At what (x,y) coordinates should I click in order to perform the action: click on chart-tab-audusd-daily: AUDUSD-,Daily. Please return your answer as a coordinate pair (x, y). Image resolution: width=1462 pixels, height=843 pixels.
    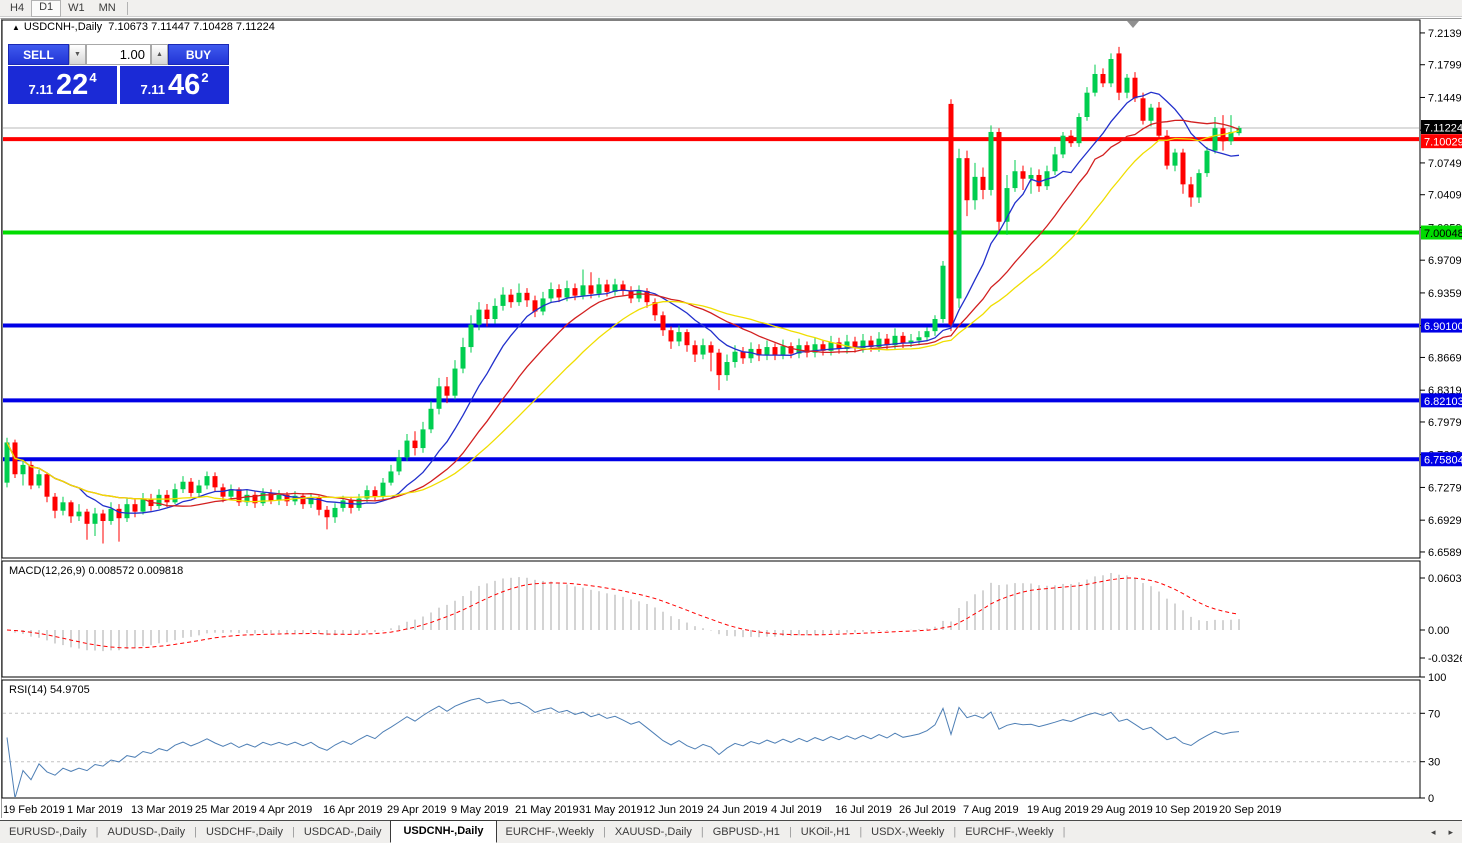
    Looking at the image, I should click on (146, 832).